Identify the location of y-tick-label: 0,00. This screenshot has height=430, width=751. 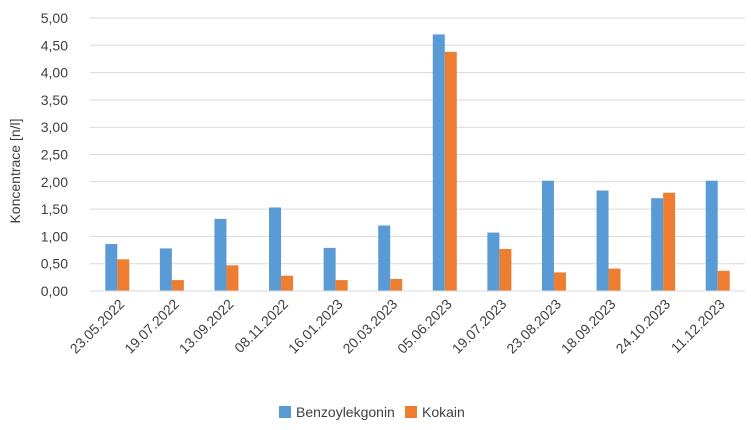
(54, 291).